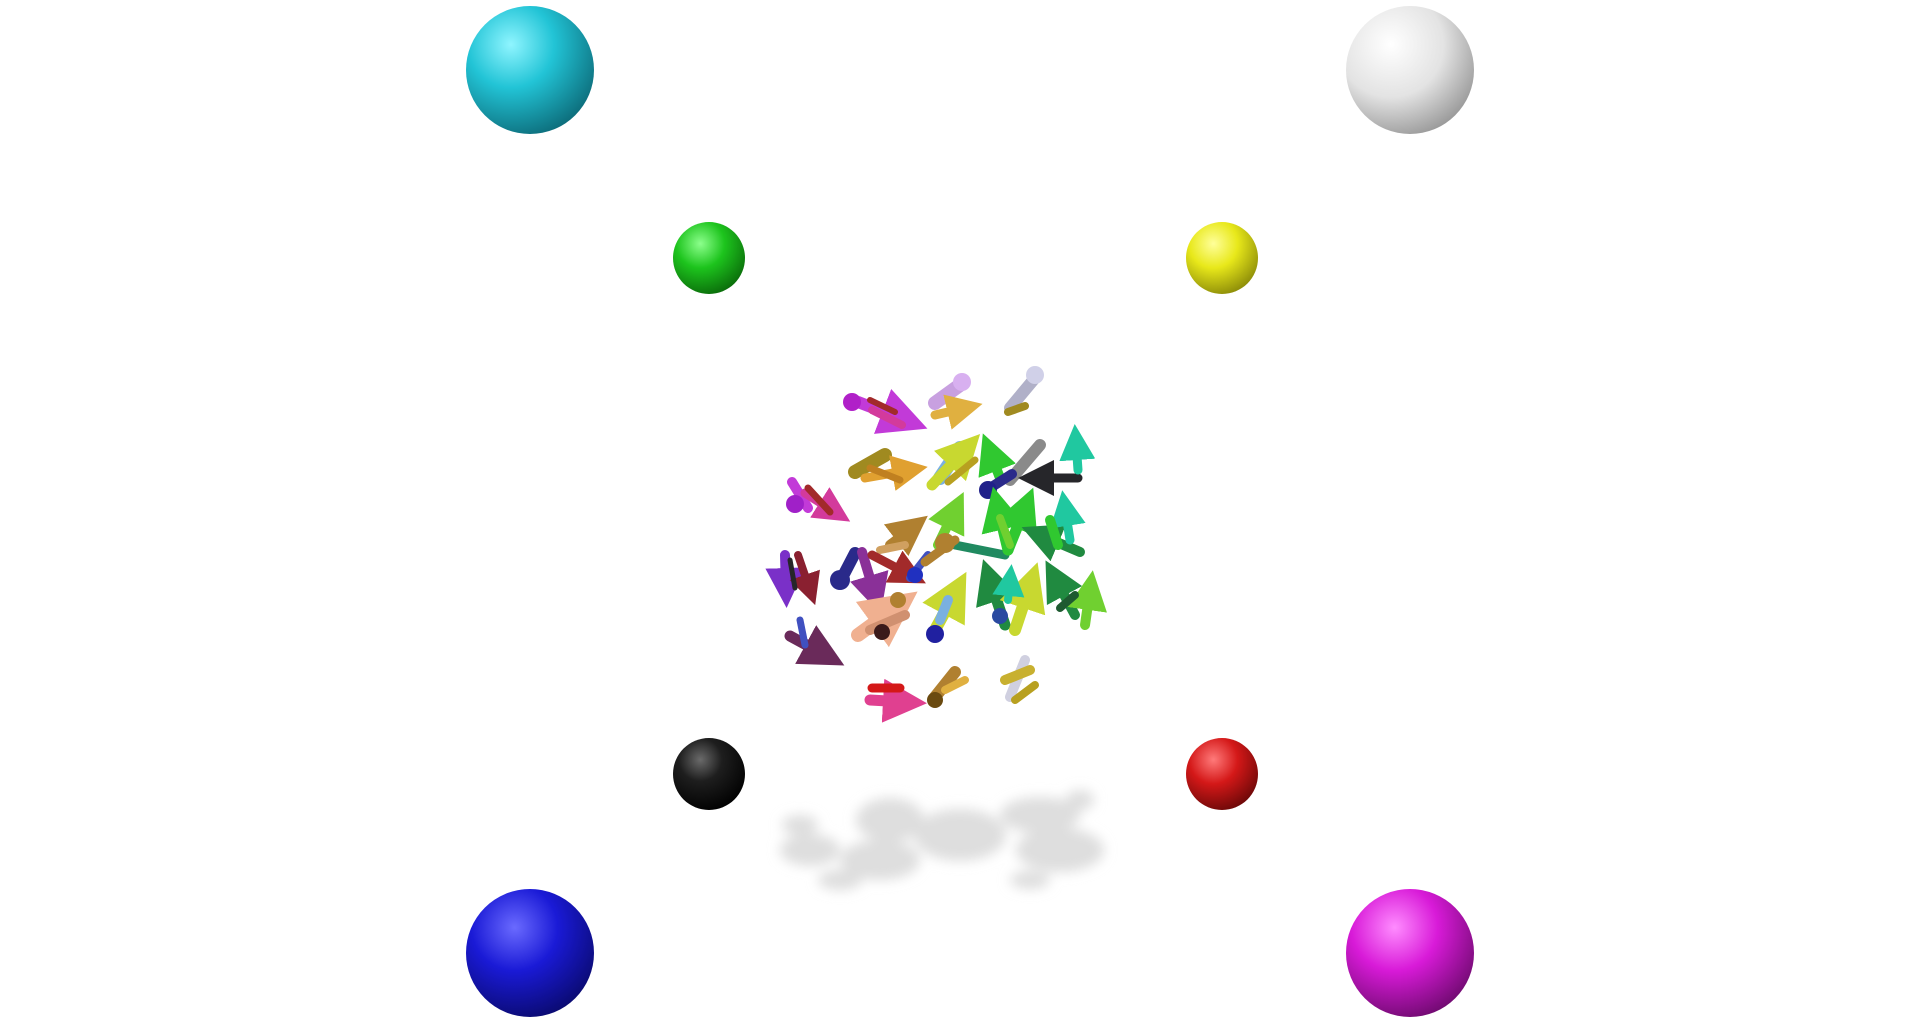 Image resolution: width=1920 pixels, height=1017 pixels. Describe the element at coordinates (709, 258) in the screenshot. I see `green-sphere` at that location.